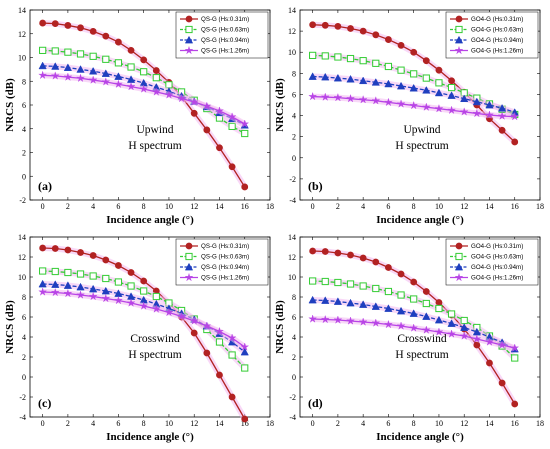 The width and height of the screenshot is (550, 449). What do you see at coordinates (497, 19) in the screenshot?
I see `legend-entry: GO4-G (Hs:0.31m)` at bounding box center [497, 19].